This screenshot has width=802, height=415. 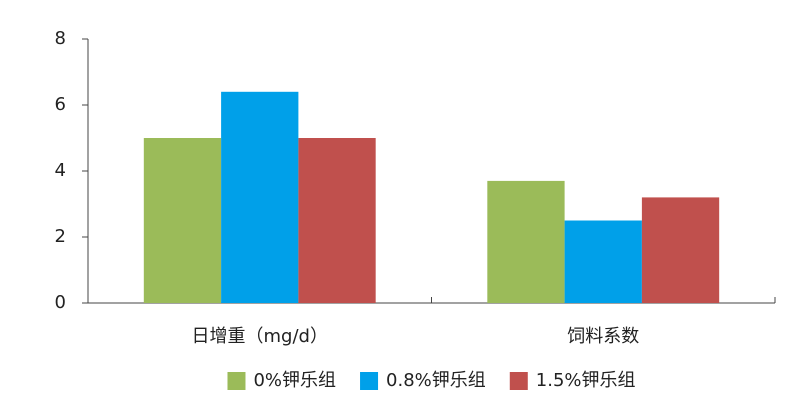 What do you see at coordinates (603, 336) in the screenshot?
I see `x-tick-label: 饲料系数` at bounding box center [603, 336].